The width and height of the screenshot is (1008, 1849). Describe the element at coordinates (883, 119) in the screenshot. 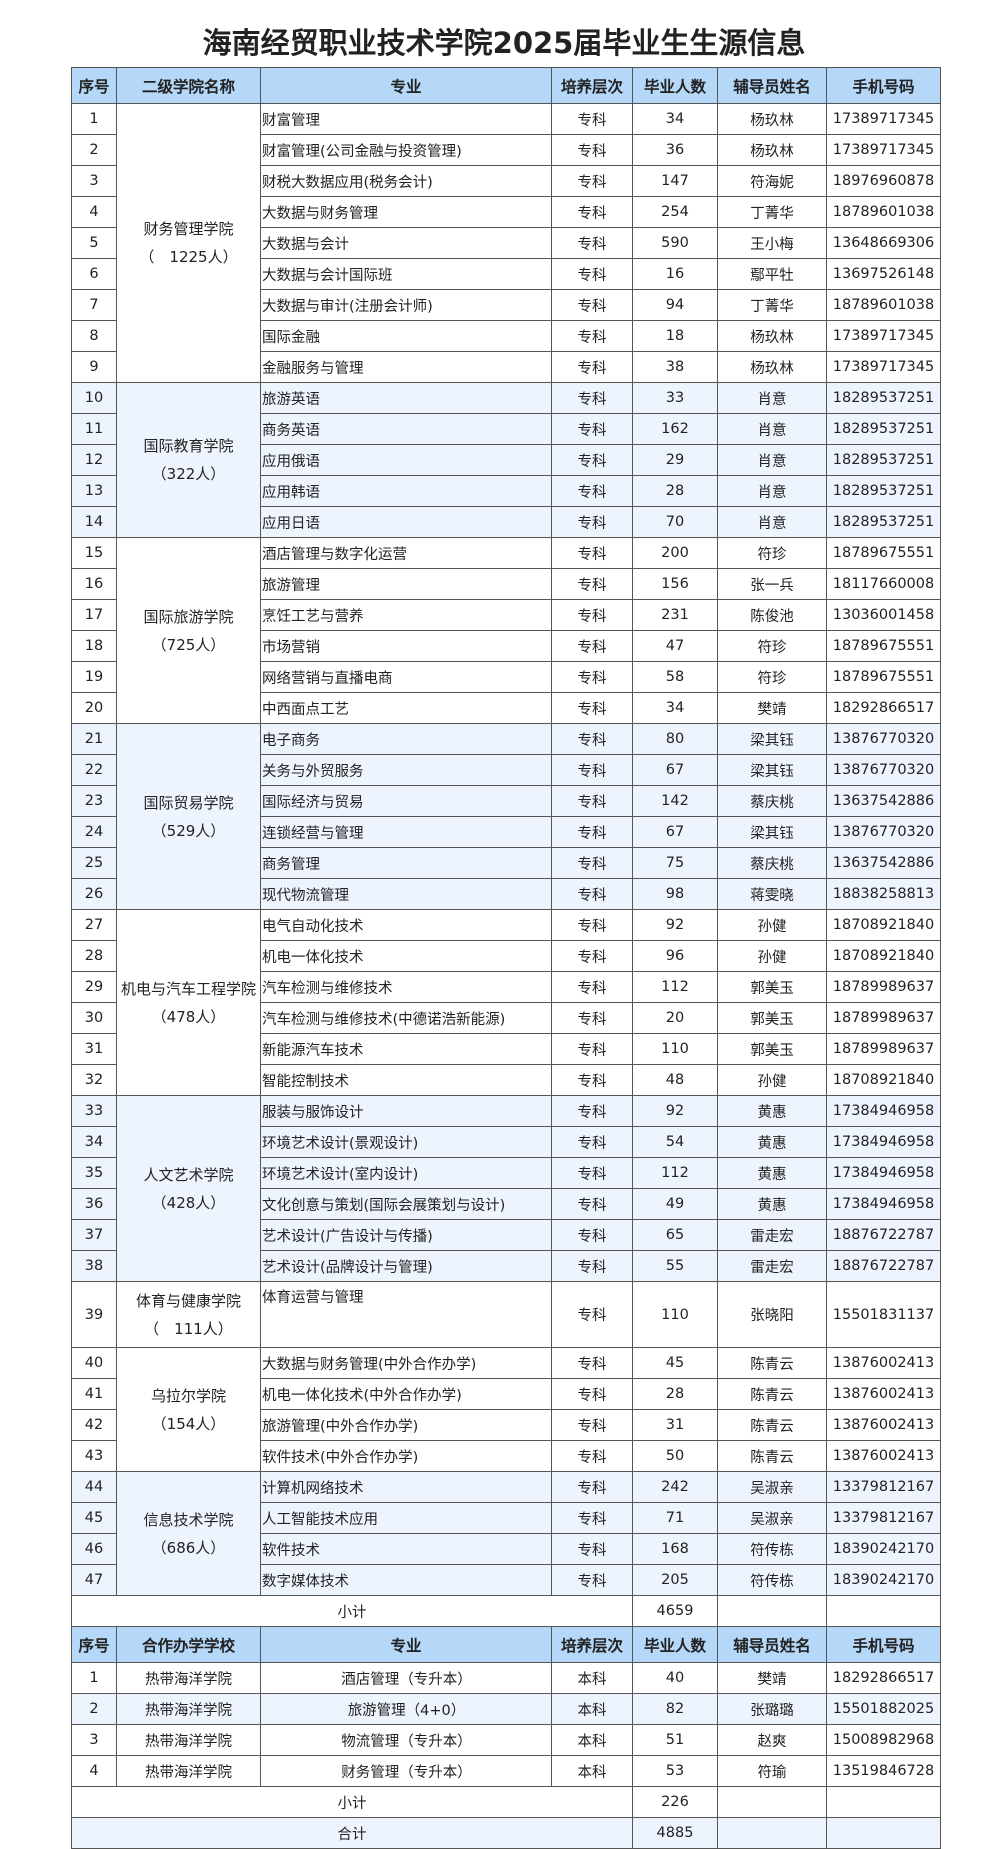

I see `phone-cell: 17389717345` at that location.